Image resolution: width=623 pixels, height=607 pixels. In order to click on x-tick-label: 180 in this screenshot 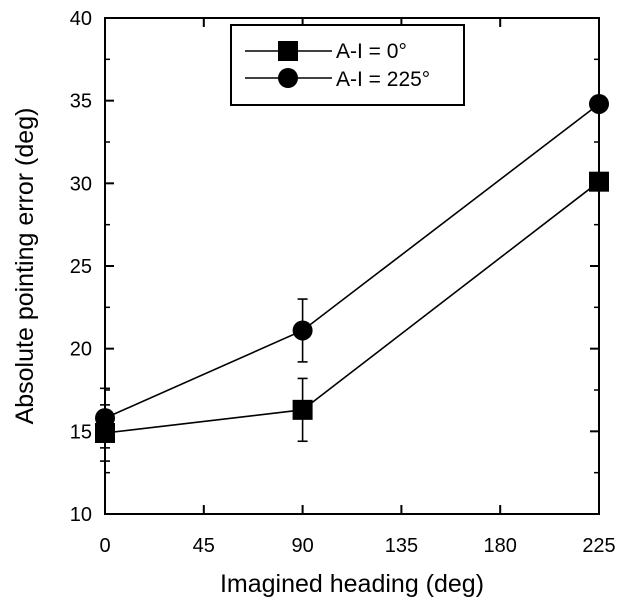, I will do `click(500, 546)`.